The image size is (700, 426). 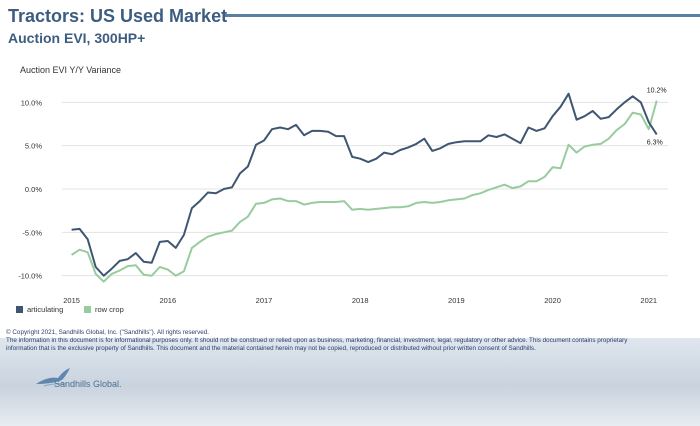 What do you see at coordinates (32, 102) in the screenshot?
I see `y-tick-label: 10.0%` at bounding box center [32, 102].